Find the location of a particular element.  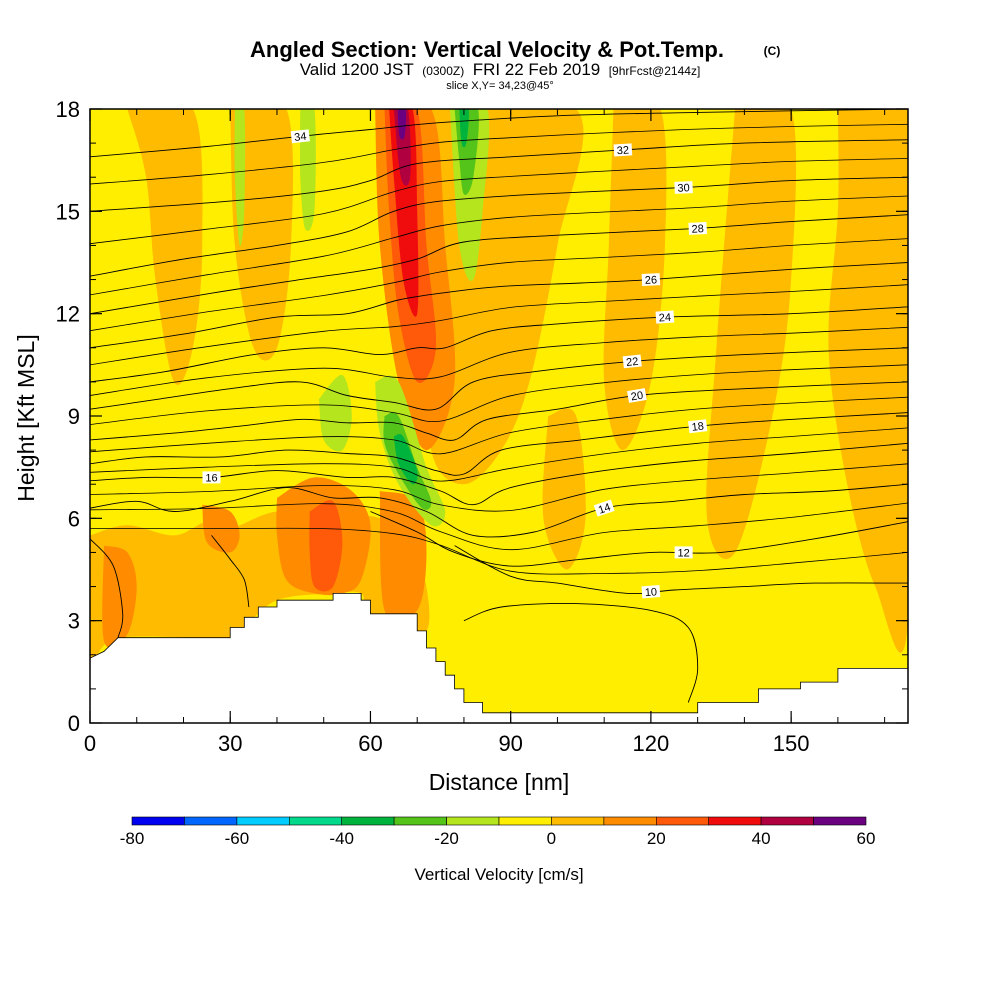

colorbar-tick-label: -80 is located at coordinates (132, 838).